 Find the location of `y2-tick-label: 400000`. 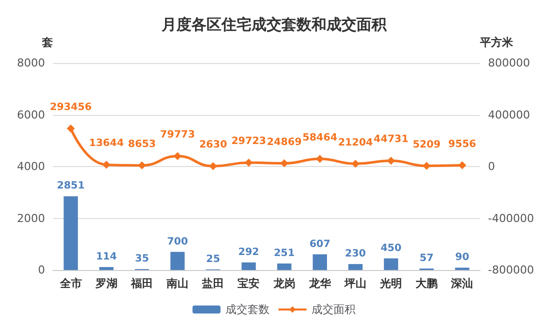

y2-tick-label: 400000 is located at coordinates (509, 115).